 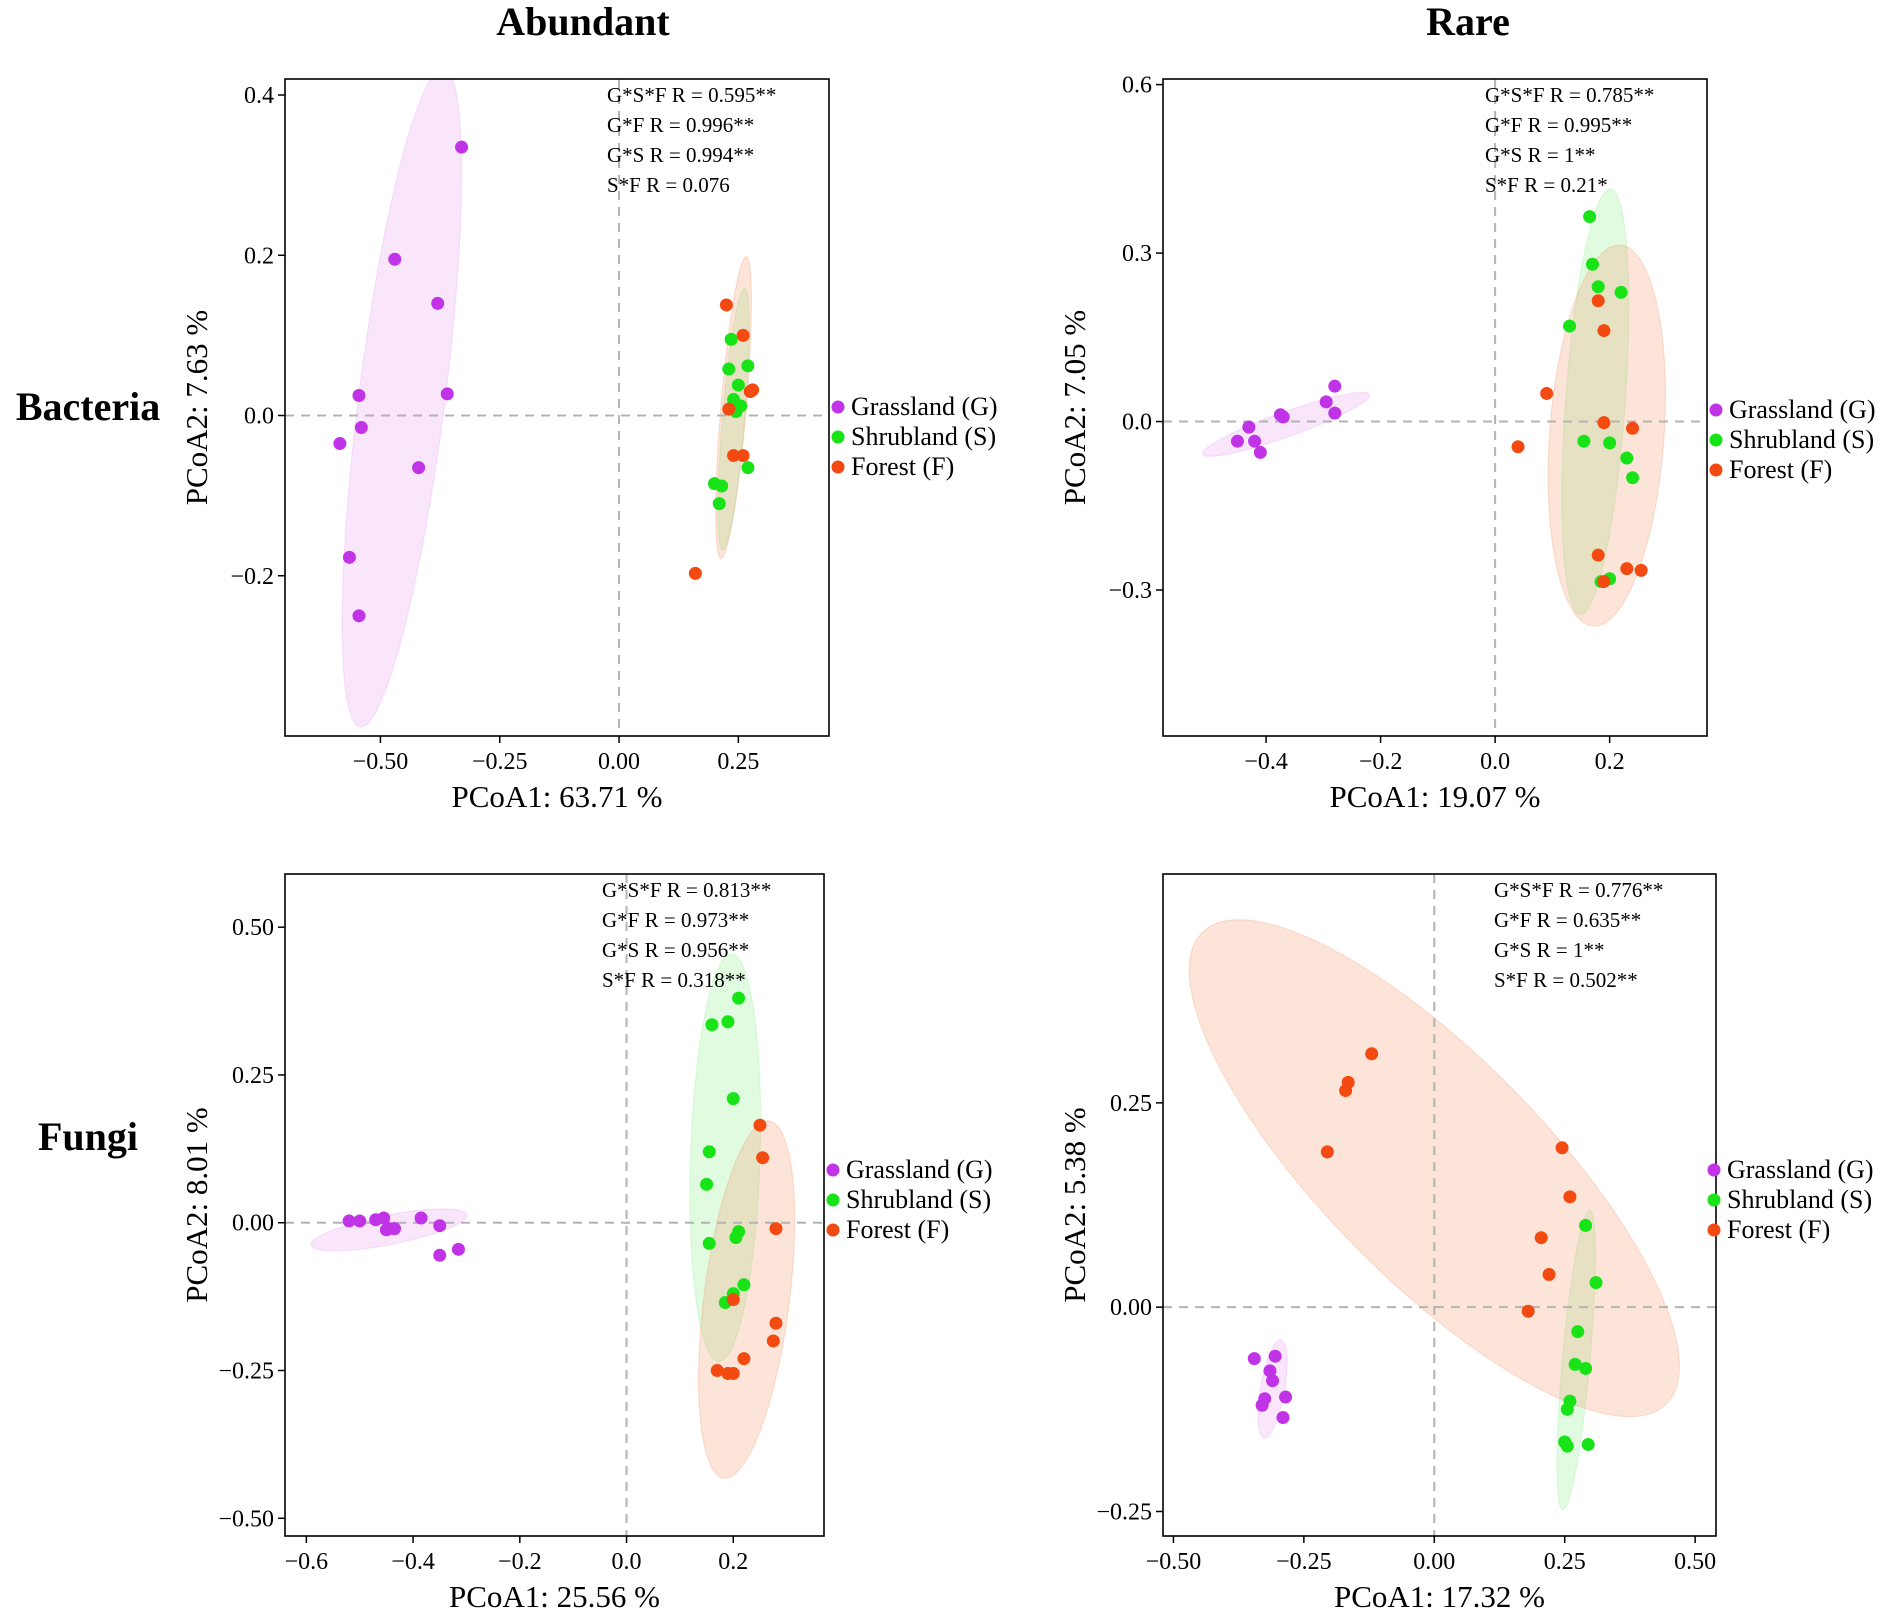 What do you see at coordinates (675, 950) in the screenshot?
I see `stat-annotation: G*S R = 0.956**` at bounding box center [675, 950].